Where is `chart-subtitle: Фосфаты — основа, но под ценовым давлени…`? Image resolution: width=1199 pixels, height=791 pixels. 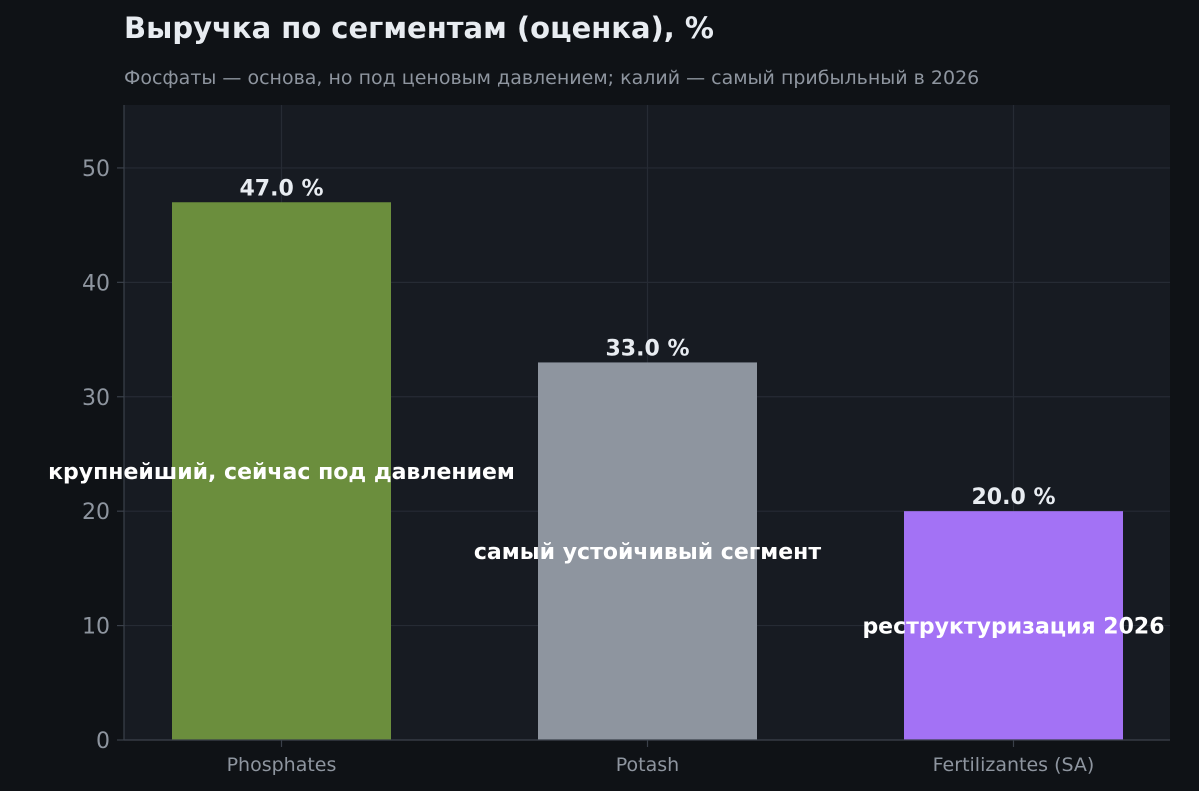 chart-subtitle: Фосфаты — основа, но под ценовым давлени… is located at coordinates (551, 78).